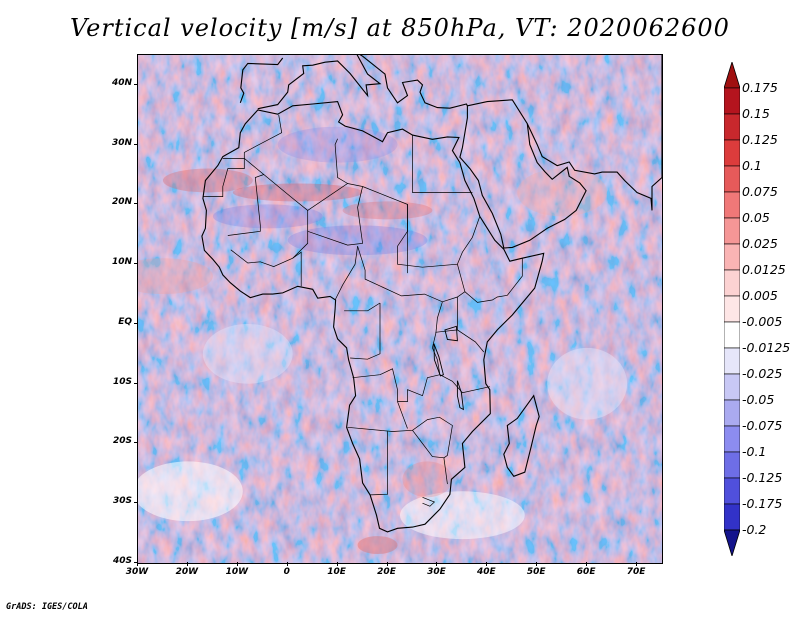 This screenshot has width=800, height=618. What do you see at coordinates (762, 503) in the screenshot?
I see `colorbar-level-label: -0.175` at bounding box center [762, 503].